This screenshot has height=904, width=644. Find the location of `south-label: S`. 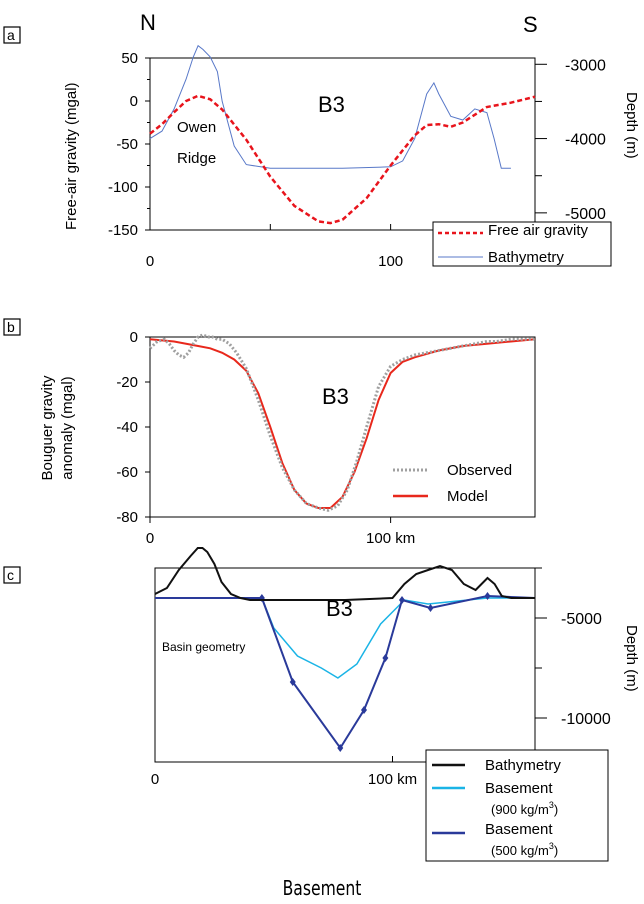

south-label: S is located at coordinates (530, 24).